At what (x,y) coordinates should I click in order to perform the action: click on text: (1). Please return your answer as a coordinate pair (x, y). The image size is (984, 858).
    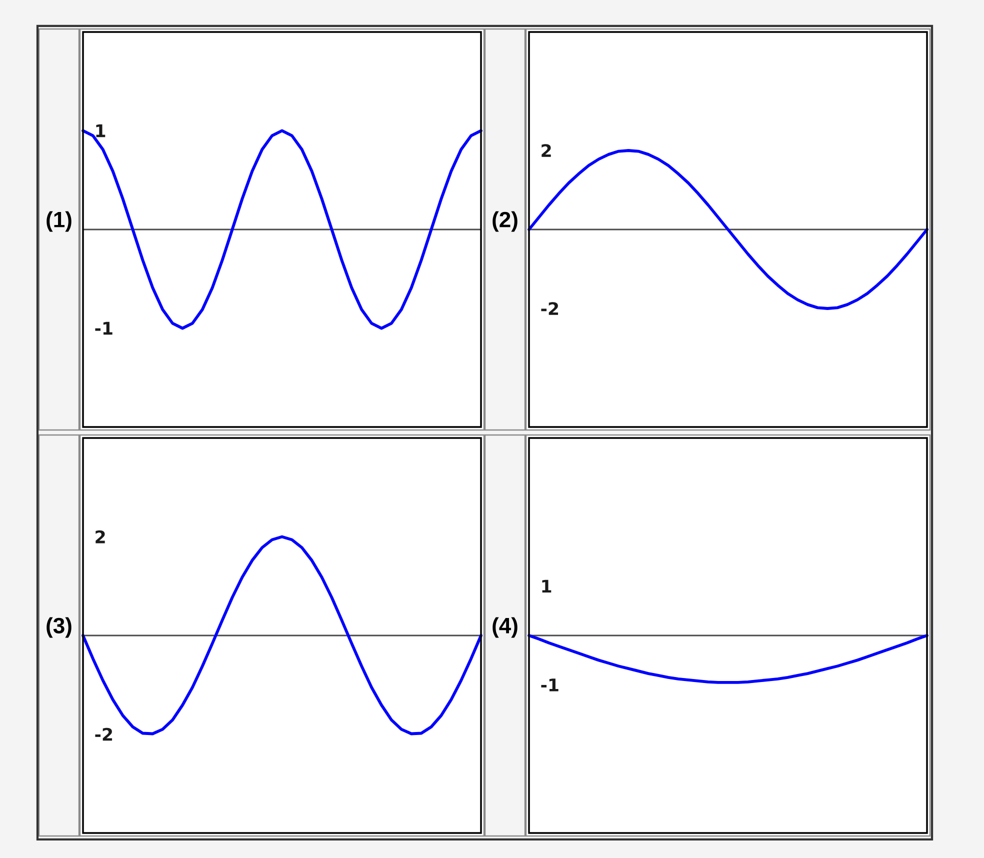
    Looking at the image, I should click on (59, 221).